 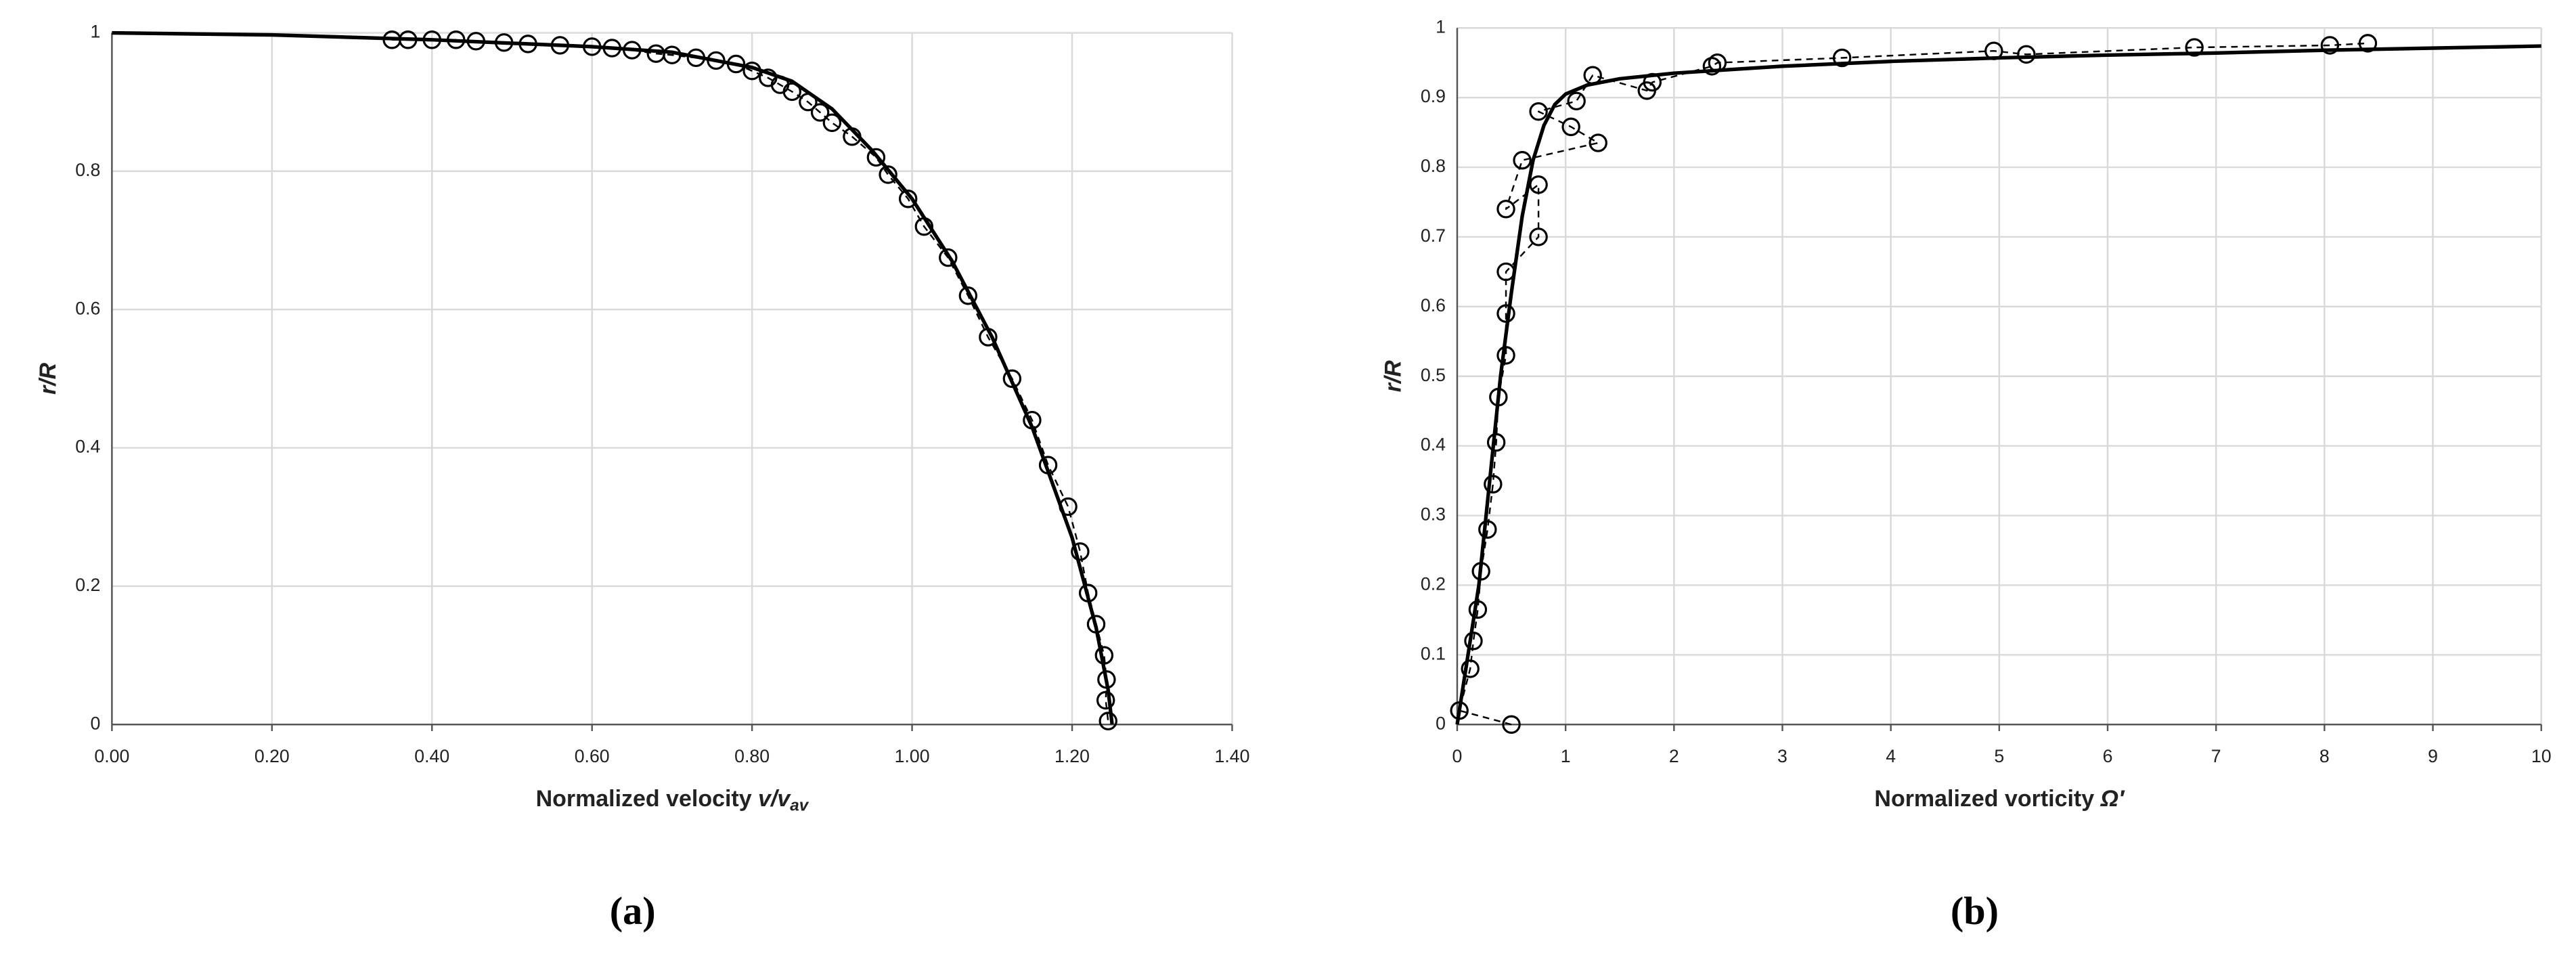 What do you see at coordinates (774, 799) in the screenshot?
I see `x-axis-label-part: v/v` at bounding box center [774, 799].